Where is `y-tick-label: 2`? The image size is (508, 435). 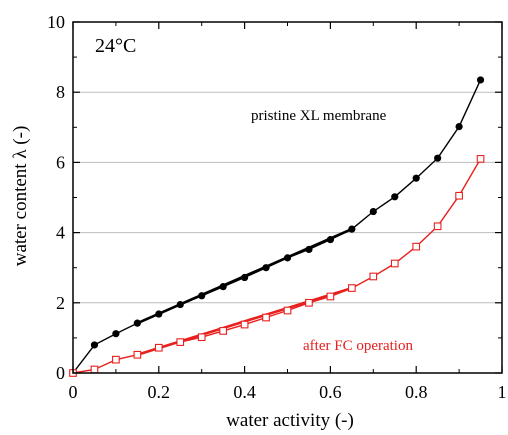 y-tick-label: 2 is located at coordinates (60, 303).